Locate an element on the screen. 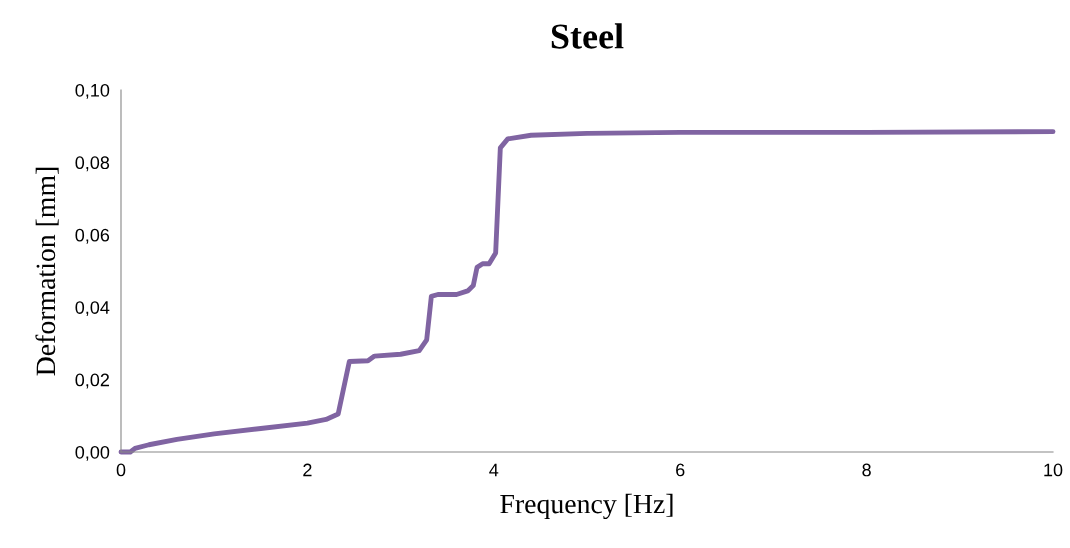 The width and height of the screenshot is (1070, 548). y-tick-label: 0,08 is located at coordinates (92, 164).